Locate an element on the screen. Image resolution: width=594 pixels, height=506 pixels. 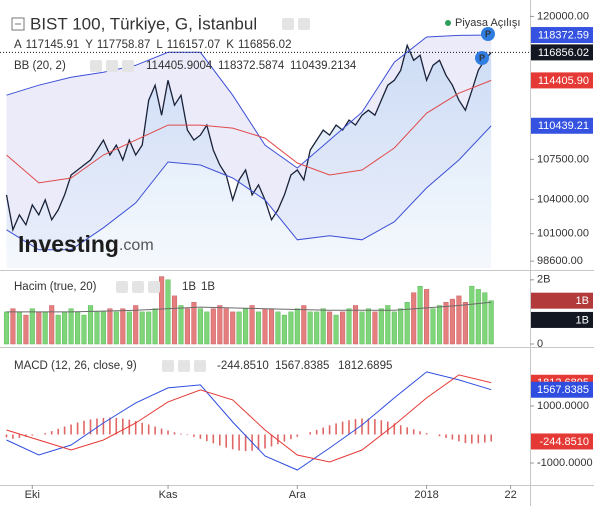
watermark-main: Investing is located at coordinates (68, 244).